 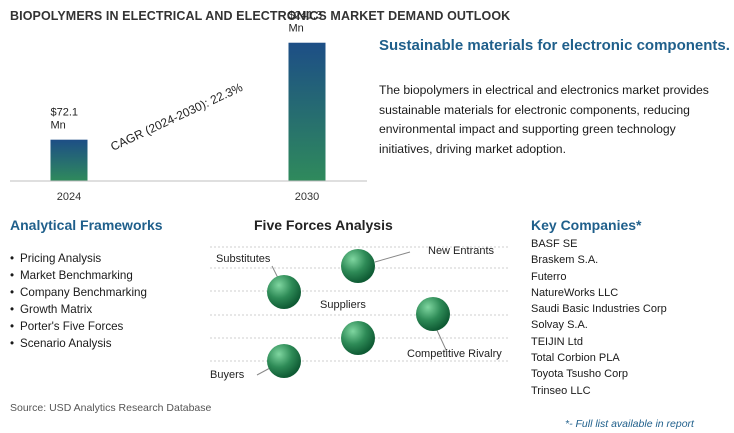 I want to click on label-suppliers: Suppliers, so click(x=343, y=305).